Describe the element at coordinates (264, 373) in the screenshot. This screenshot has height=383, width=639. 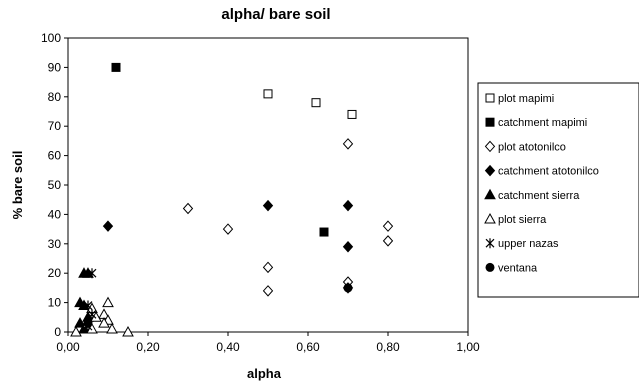
I see `x-axis-label: alpha` at that location.